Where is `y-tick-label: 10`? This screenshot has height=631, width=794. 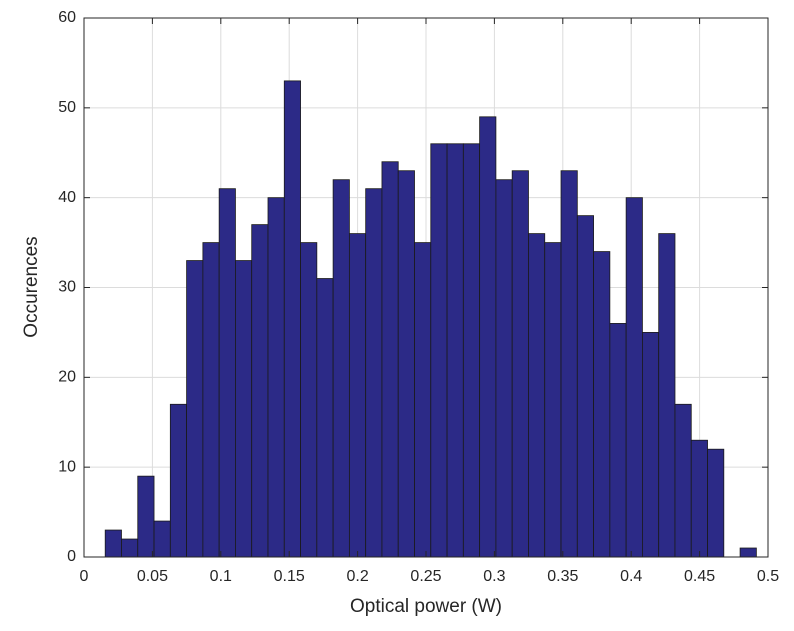
y-tick-label: 10 is located at coordinates (67, 466).